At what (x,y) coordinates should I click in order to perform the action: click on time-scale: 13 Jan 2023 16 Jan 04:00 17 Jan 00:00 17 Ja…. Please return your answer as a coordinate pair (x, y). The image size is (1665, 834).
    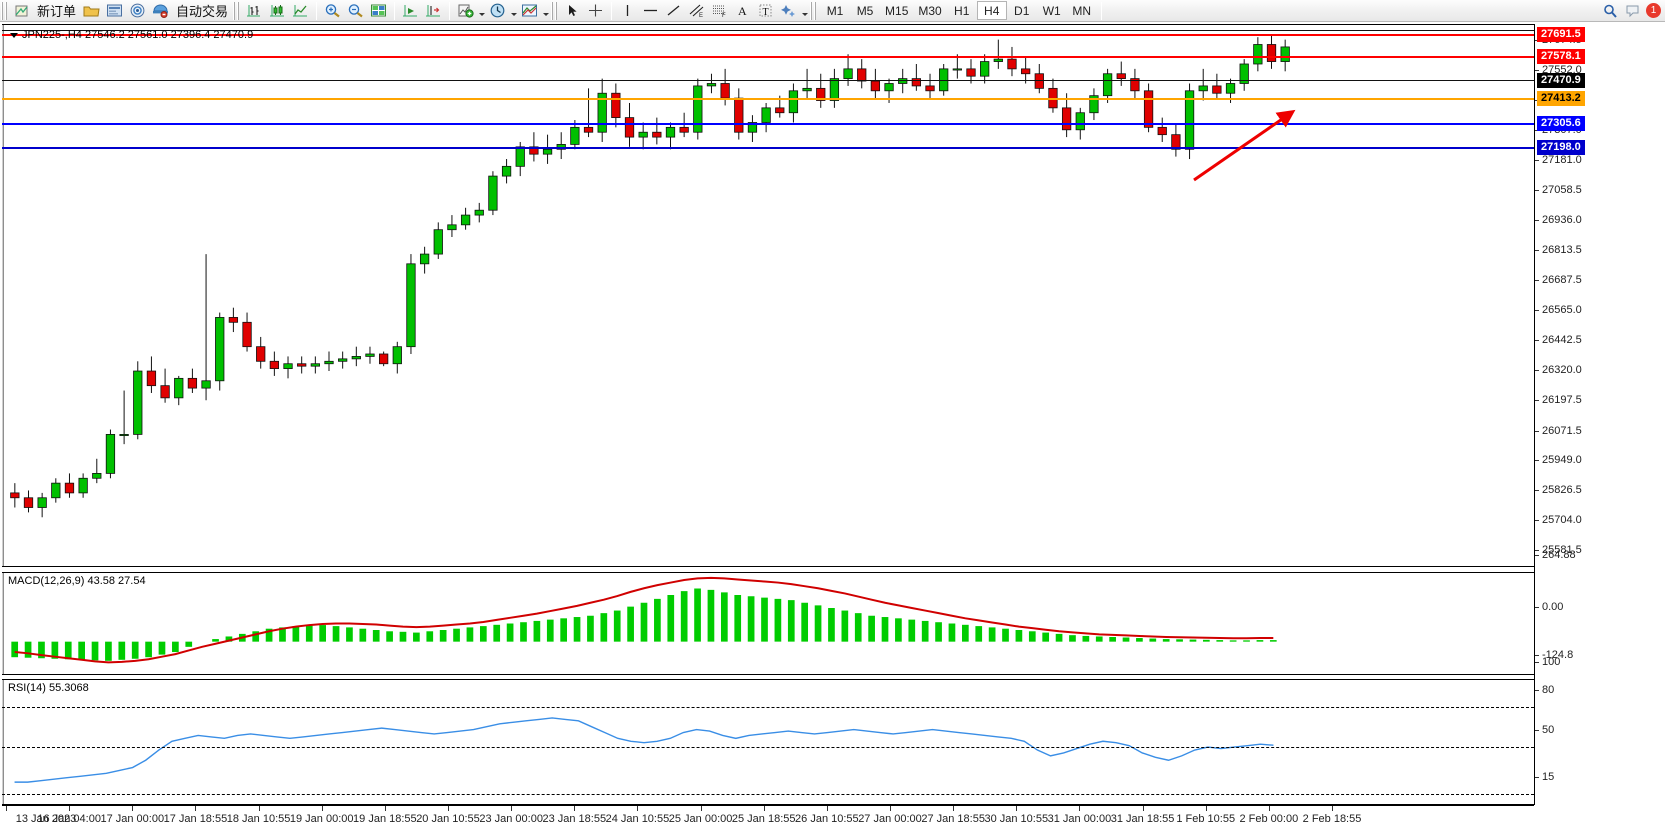
    Looking at the image, I should click on (768, 819).